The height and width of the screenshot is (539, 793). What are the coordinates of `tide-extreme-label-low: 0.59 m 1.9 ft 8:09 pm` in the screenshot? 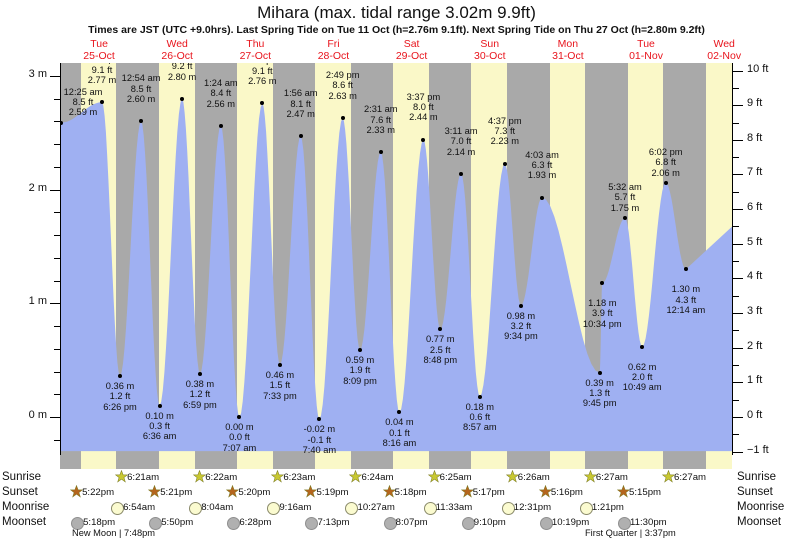 It's located at (360, 370).